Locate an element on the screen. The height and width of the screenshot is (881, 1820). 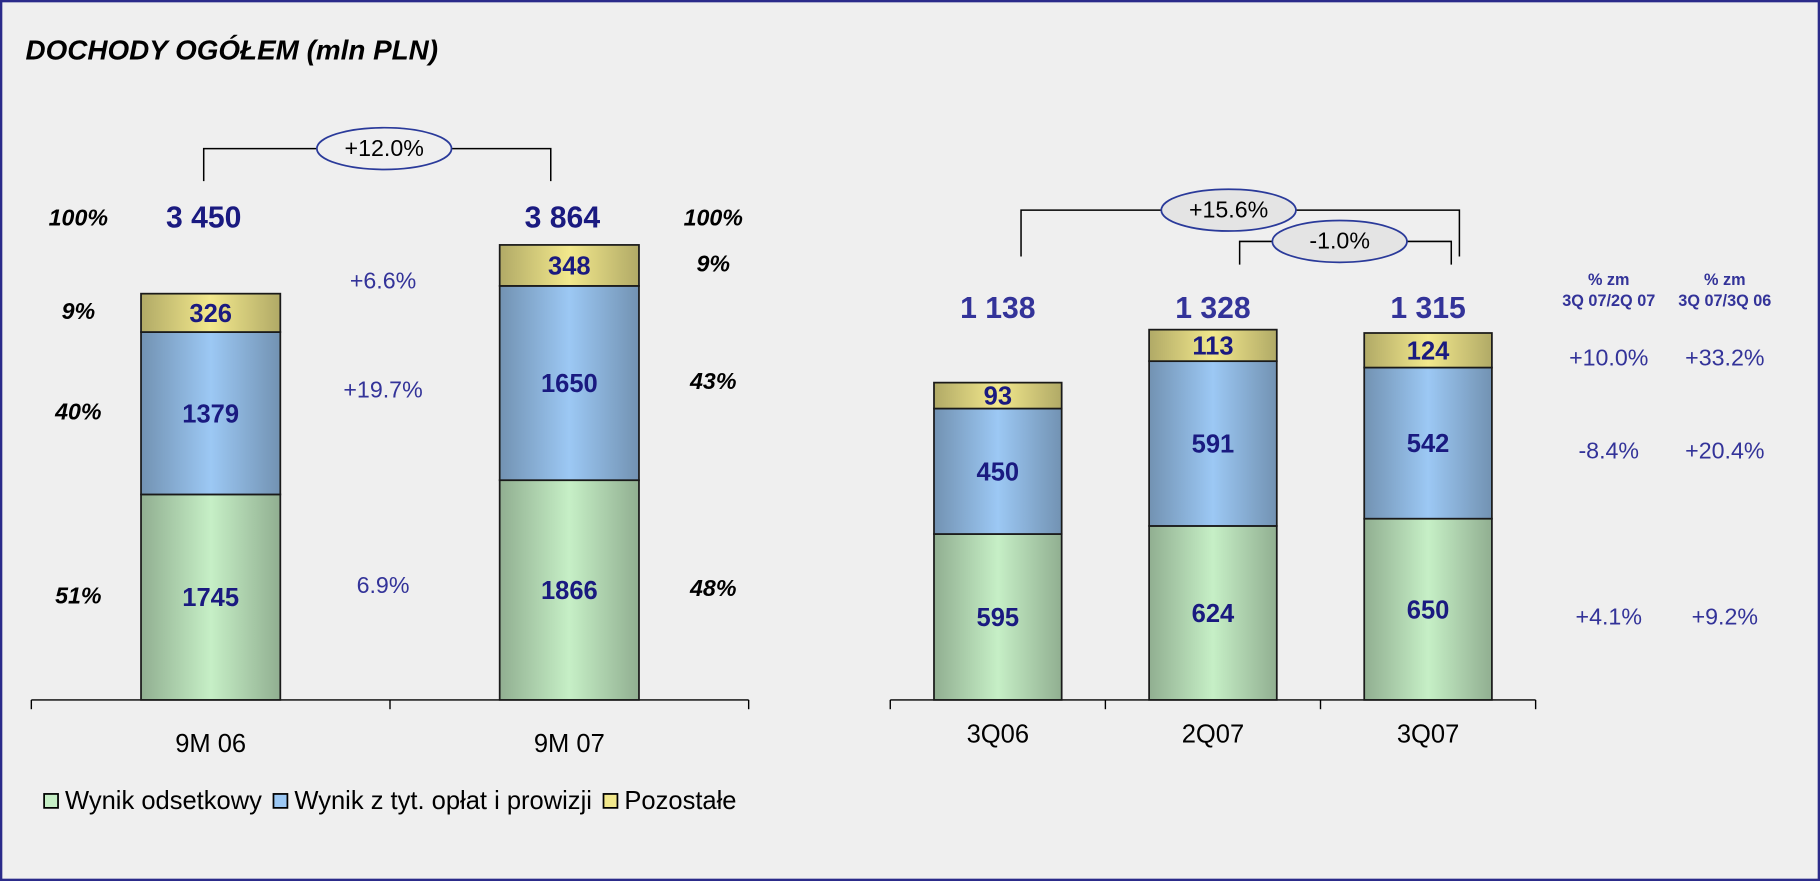
data-label: 650 is located at coordinates (1428, 610).